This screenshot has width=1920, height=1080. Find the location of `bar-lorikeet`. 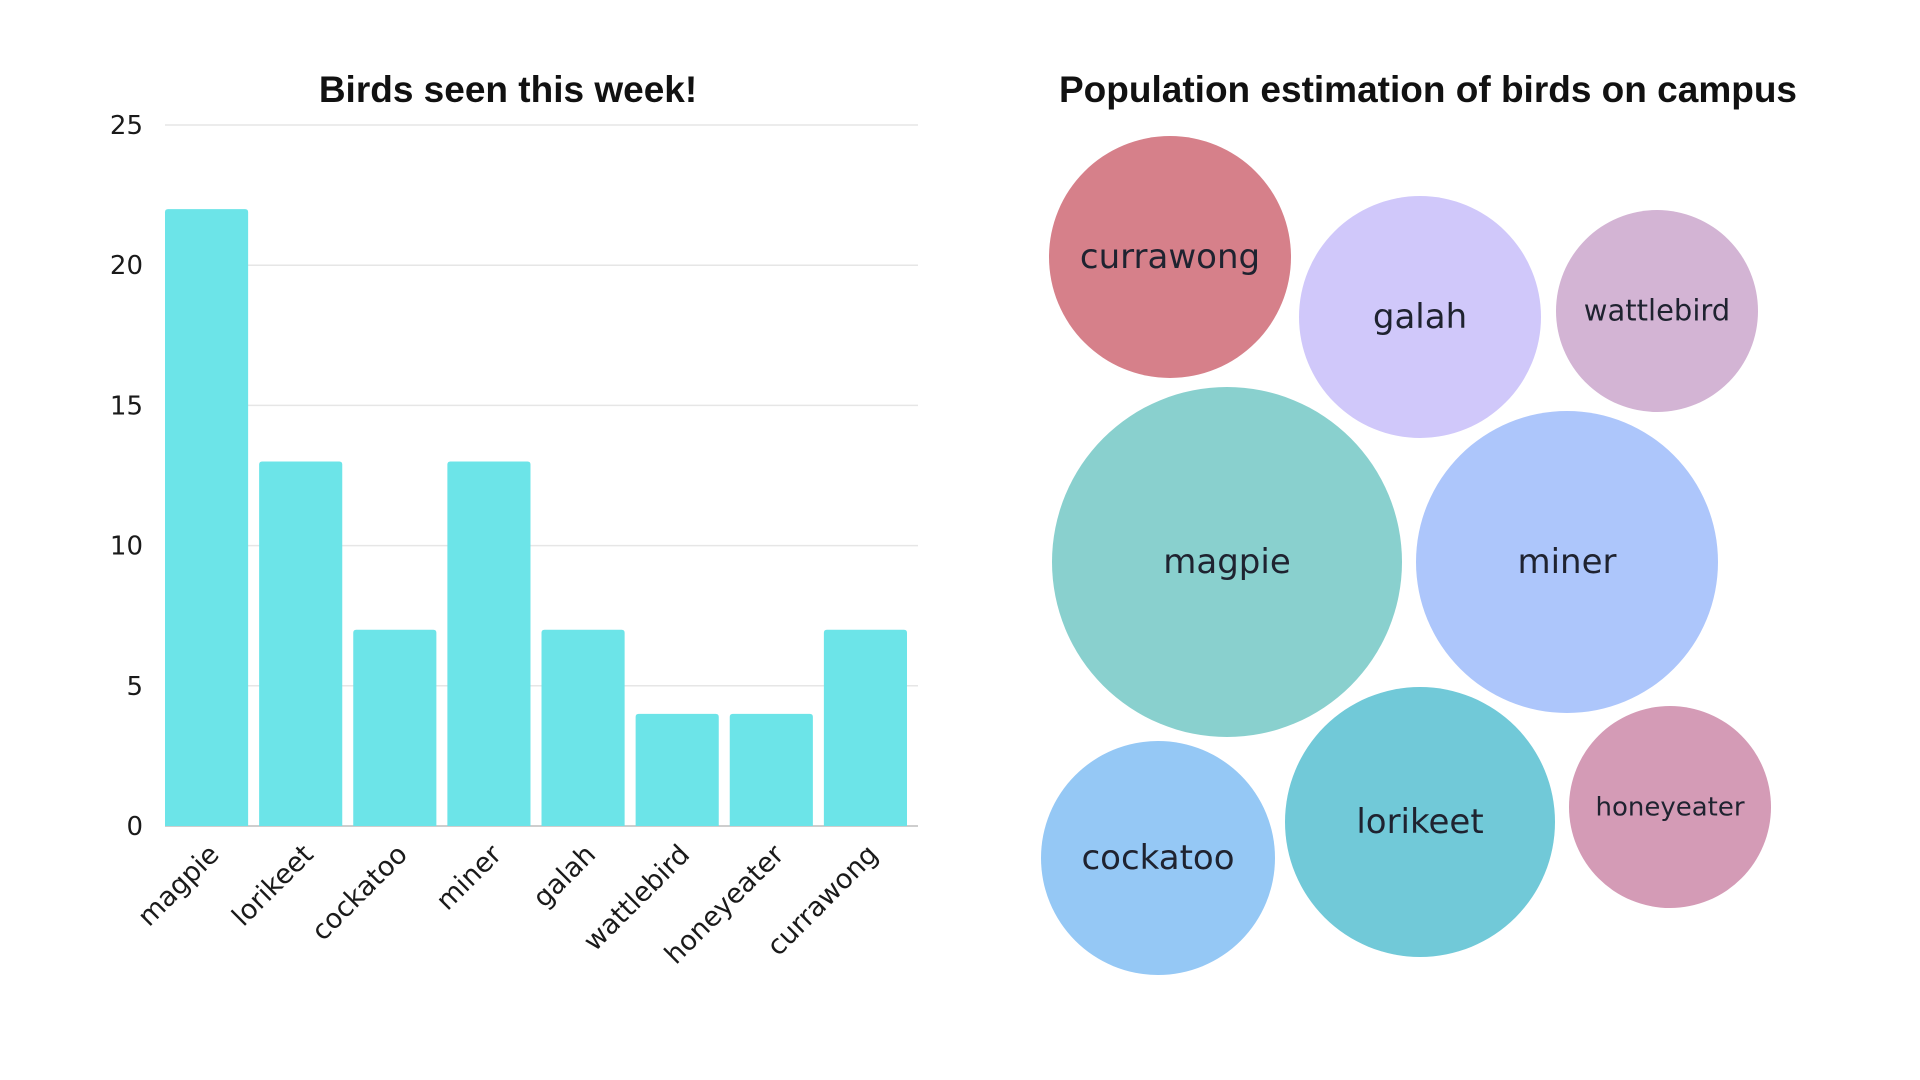

bar-lorikeet is located at coordinates (301, 643).